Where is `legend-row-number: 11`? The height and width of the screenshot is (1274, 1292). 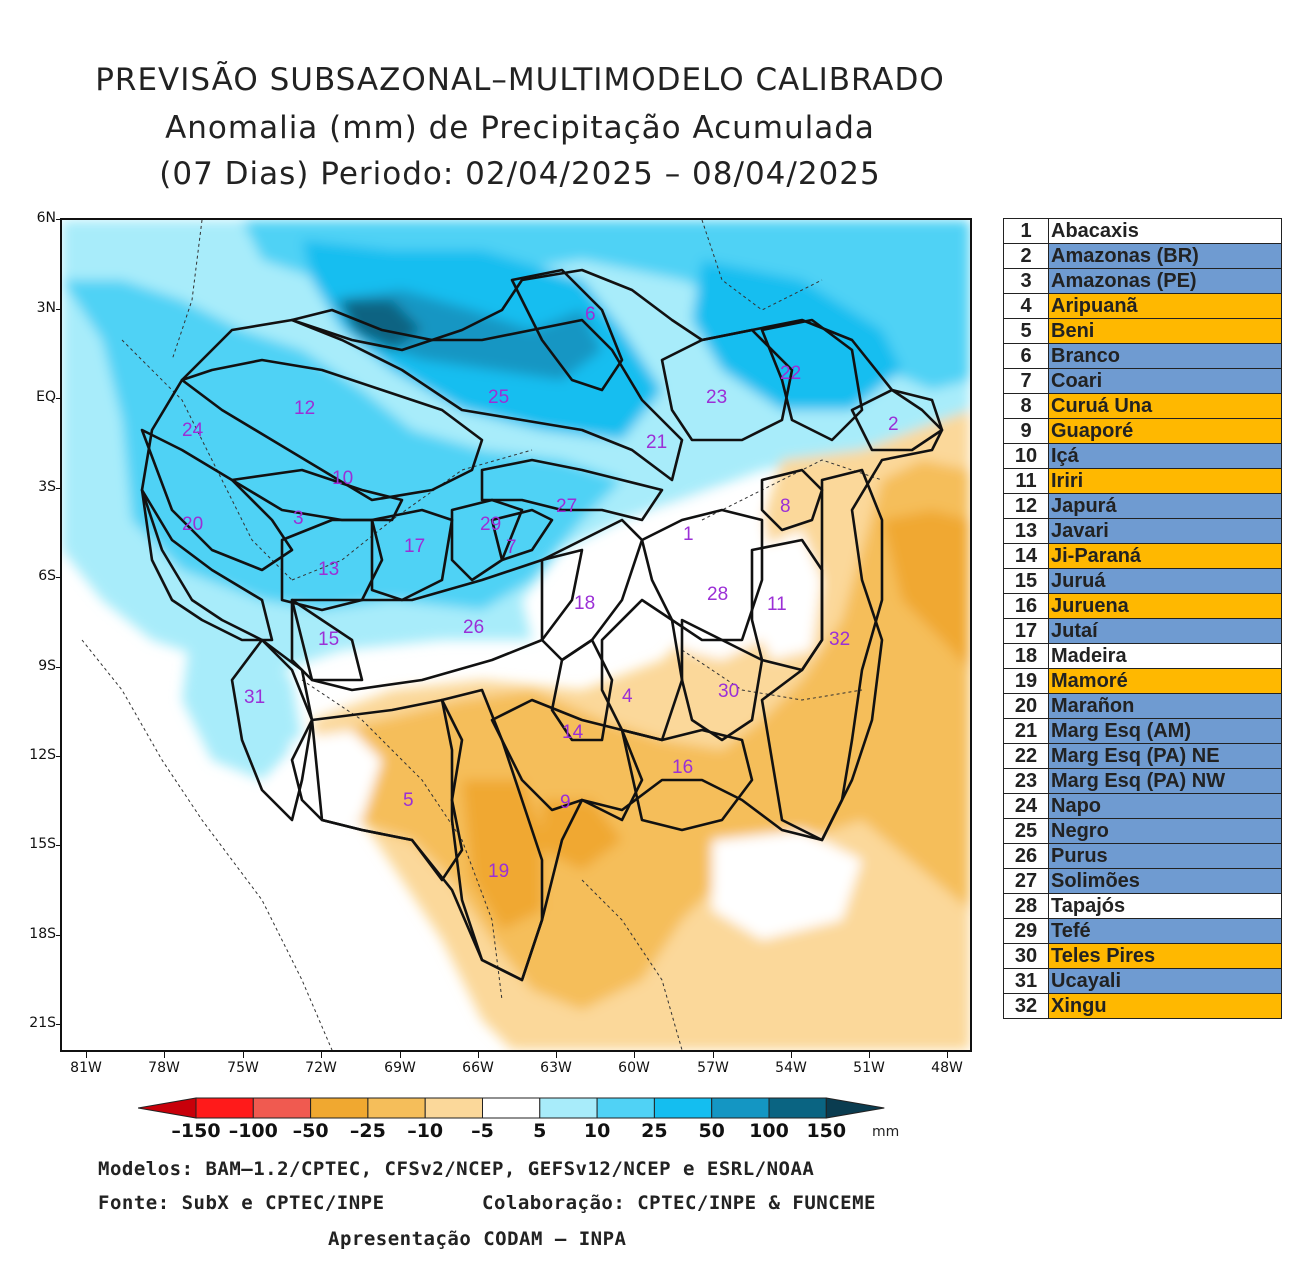
legend-row-number: 11 is located at coordinates (1026, 481).